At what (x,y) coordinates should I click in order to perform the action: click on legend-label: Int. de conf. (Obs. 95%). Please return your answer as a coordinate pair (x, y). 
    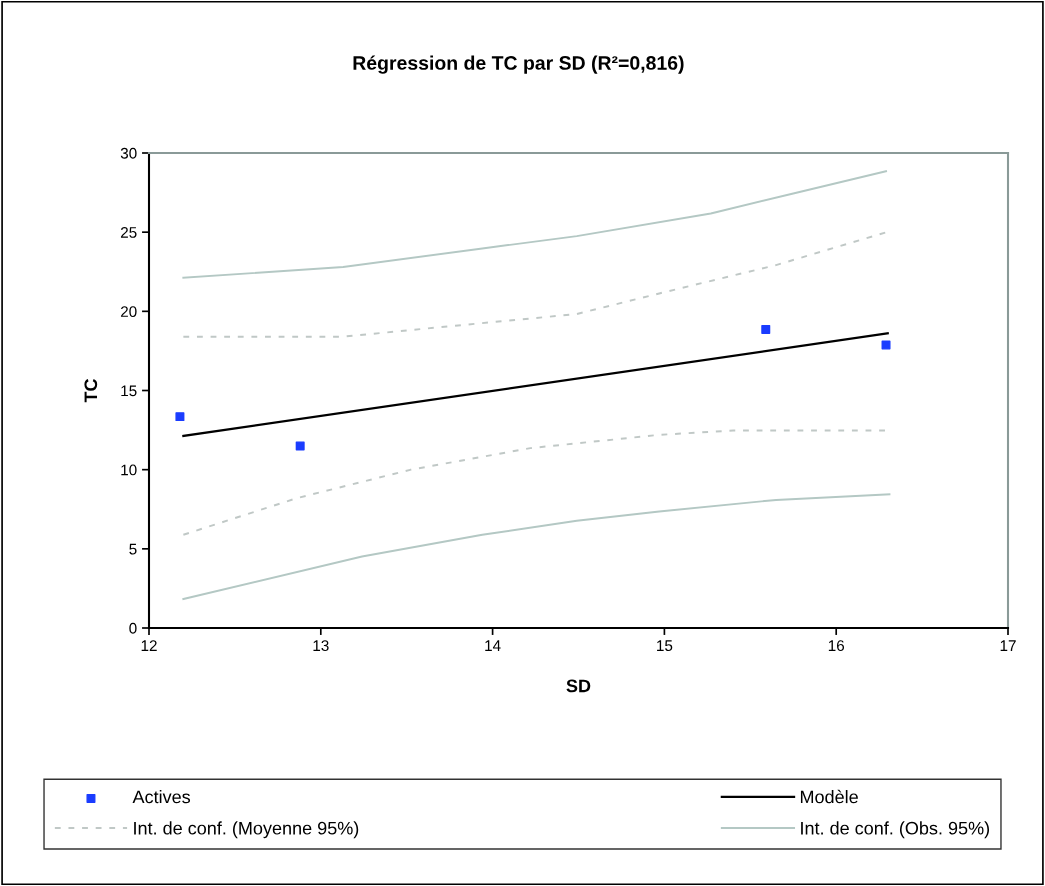
    Looking at the image, I should click on (895, 830).